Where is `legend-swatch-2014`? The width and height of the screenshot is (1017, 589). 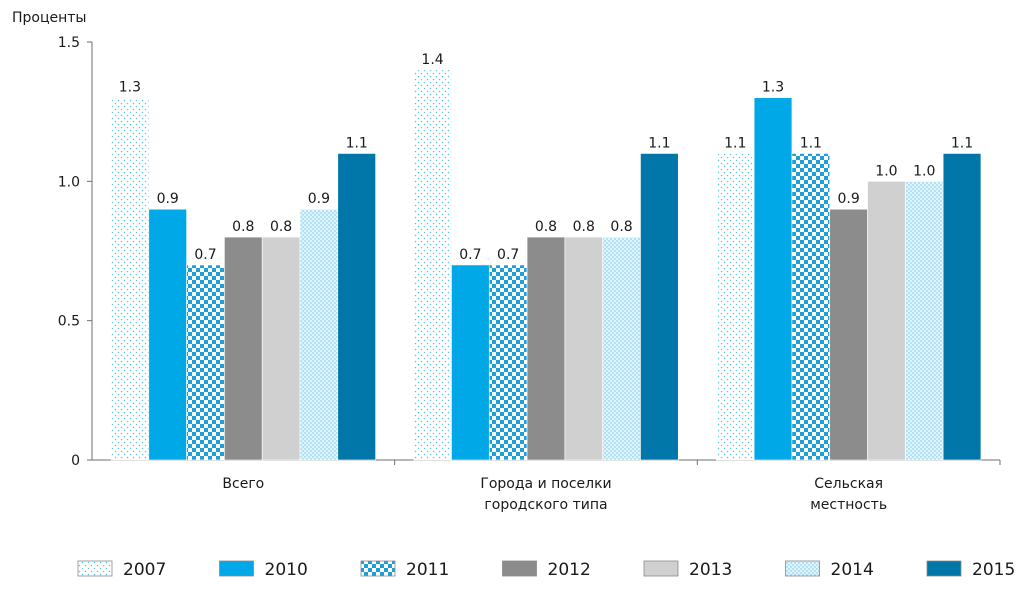 legend-swatch-2014 is located at coordinates (802, 568).